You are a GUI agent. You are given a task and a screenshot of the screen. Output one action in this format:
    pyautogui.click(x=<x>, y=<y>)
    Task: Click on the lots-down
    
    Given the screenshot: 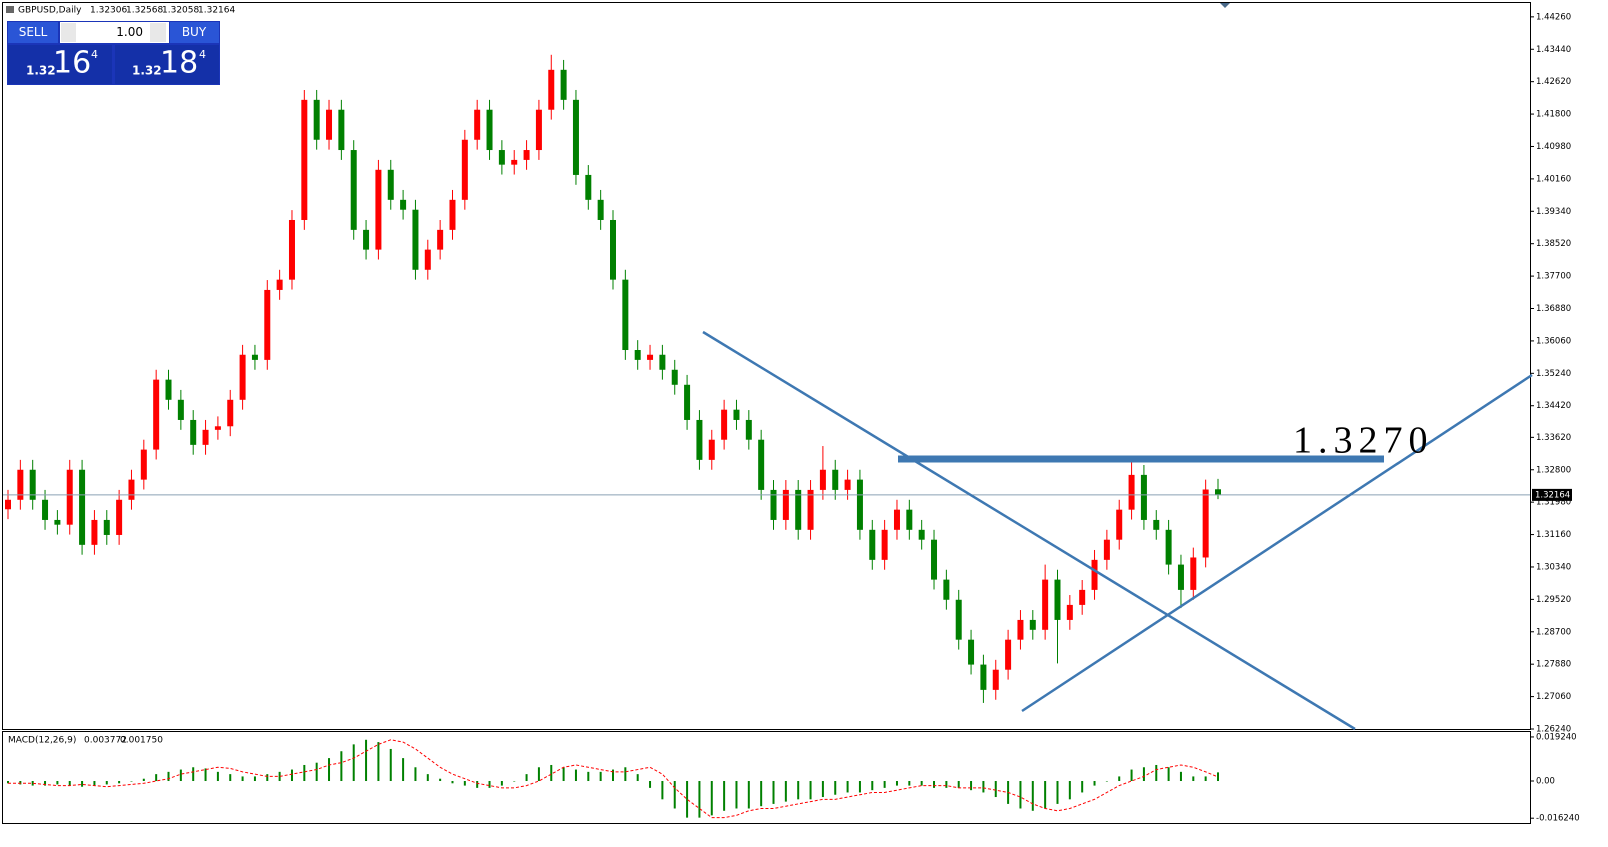 What is the action you would take?
    pyautogui.click(x=68, y=32)
    